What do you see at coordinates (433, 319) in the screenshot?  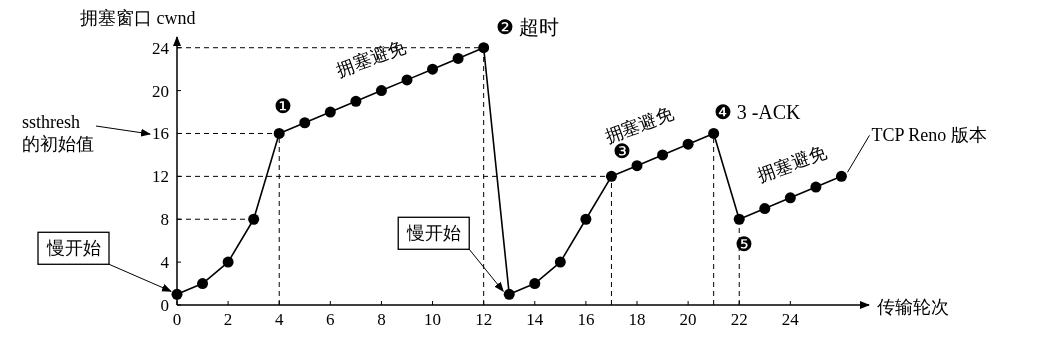 I see `x-tick-label: 10` at bounding box center [433, 319].